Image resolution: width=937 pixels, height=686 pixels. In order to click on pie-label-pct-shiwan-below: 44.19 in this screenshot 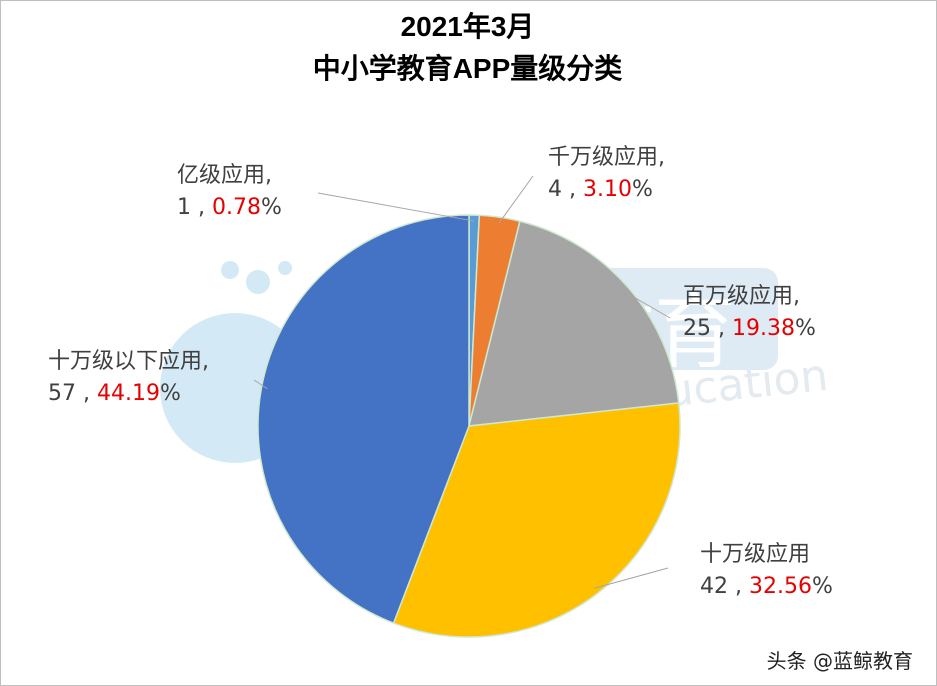, I will do `click(128, 393)`.